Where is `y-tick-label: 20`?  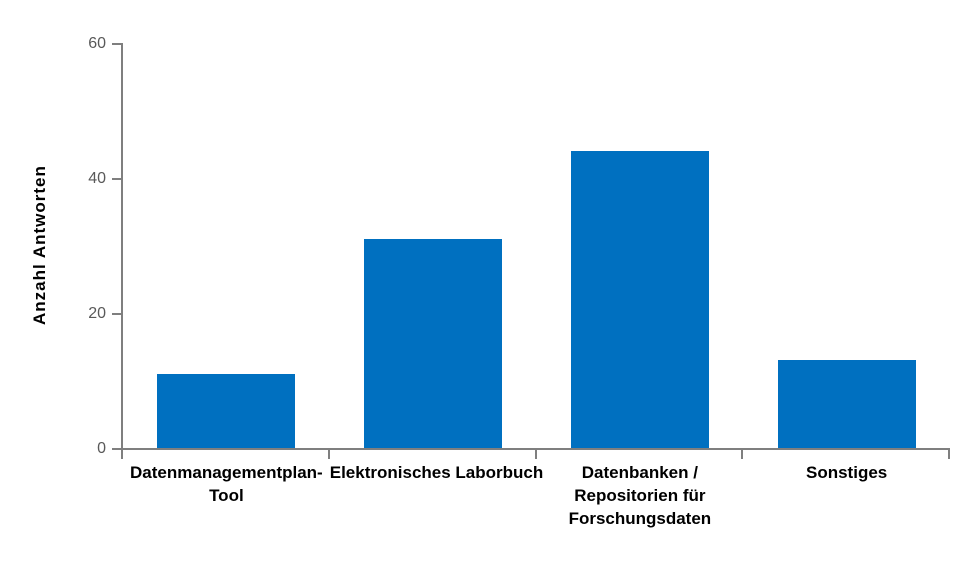 y-tick-label: 20 is located at coordinates (97, 313).